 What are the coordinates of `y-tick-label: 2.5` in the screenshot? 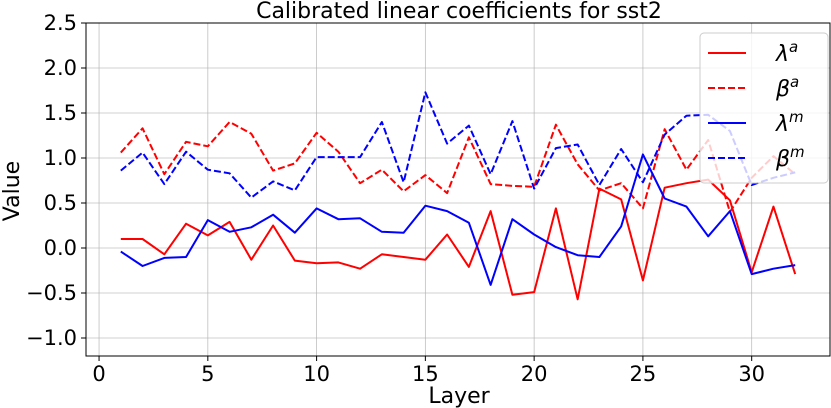 It's located at (60, 23).